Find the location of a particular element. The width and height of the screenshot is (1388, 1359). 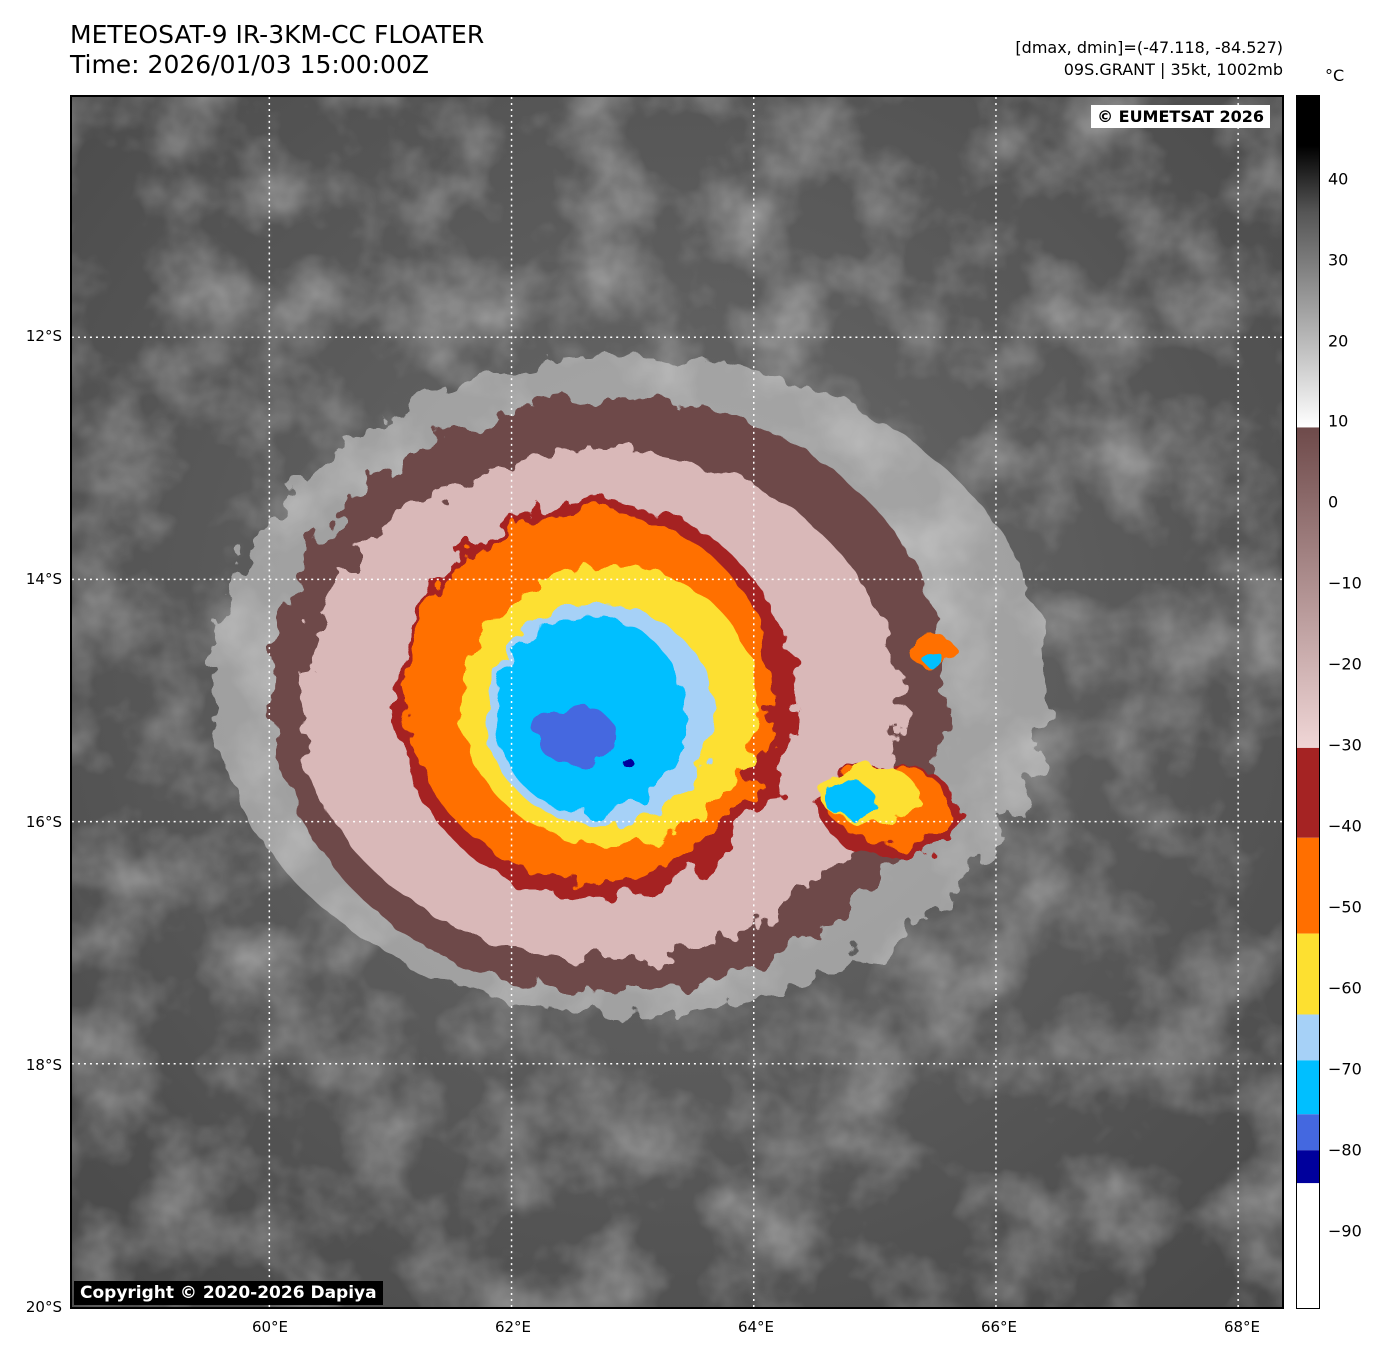

lat-label-12s: 12°S is located at coordinates (43, 336).